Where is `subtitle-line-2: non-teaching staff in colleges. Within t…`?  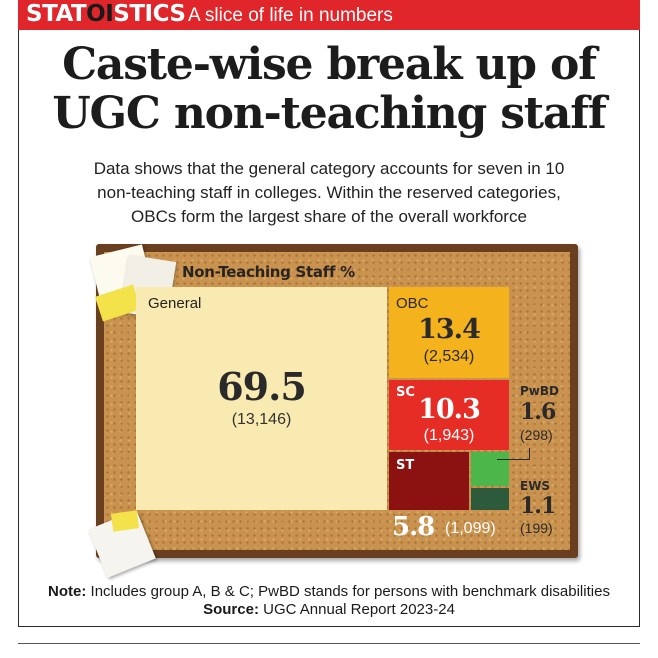 subtitle-line-2: non-teaching staff in colleges. Within t… is located at coordinates (329, 192).